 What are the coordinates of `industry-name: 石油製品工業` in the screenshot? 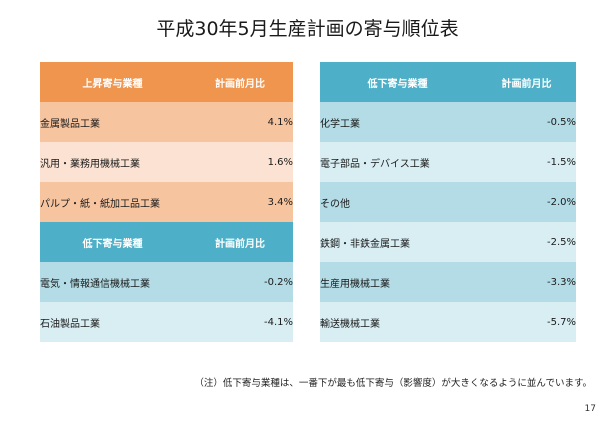 It's located at (112, 322).